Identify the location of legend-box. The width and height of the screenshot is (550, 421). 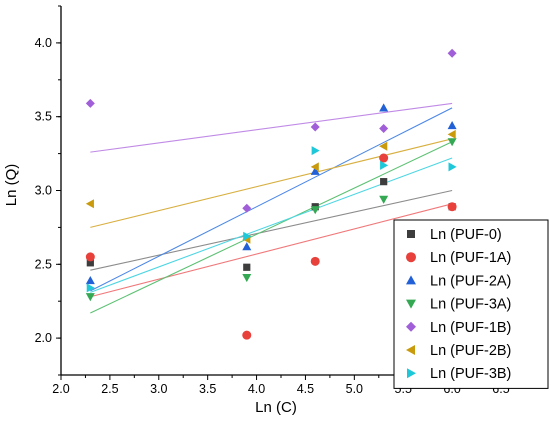
(471, 304).